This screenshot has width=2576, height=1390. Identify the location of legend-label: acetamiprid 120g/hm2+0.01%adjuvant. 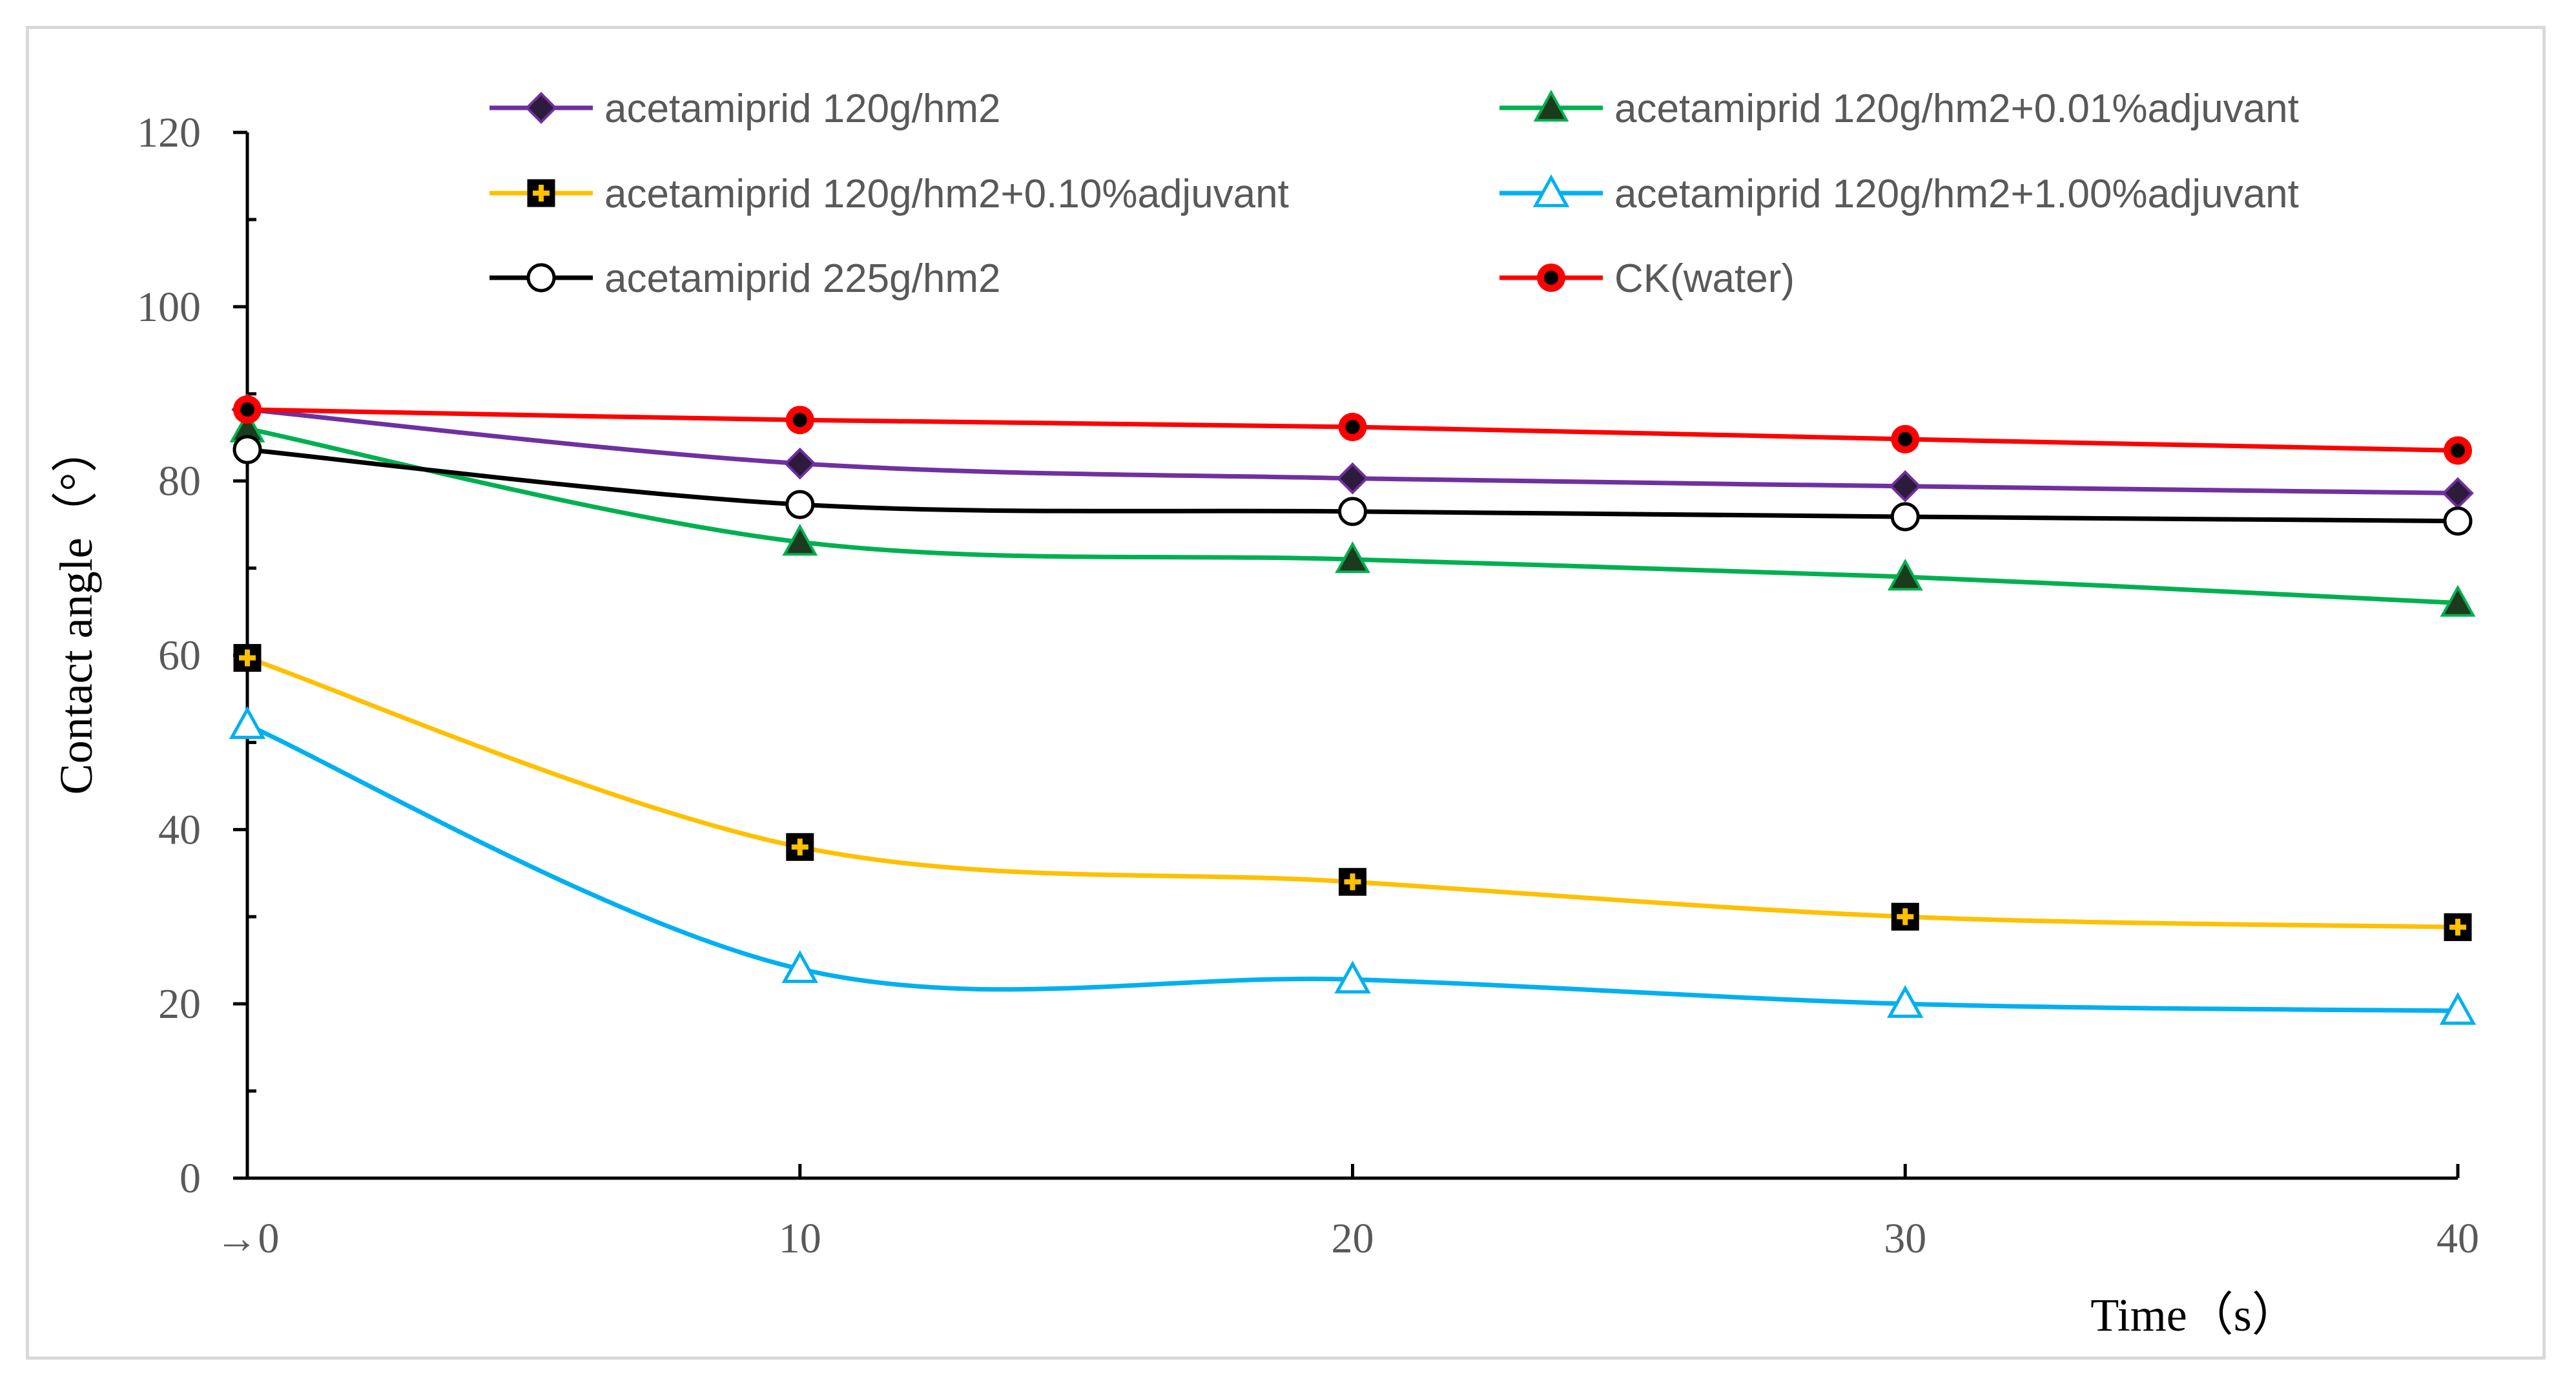
(1956, 109).